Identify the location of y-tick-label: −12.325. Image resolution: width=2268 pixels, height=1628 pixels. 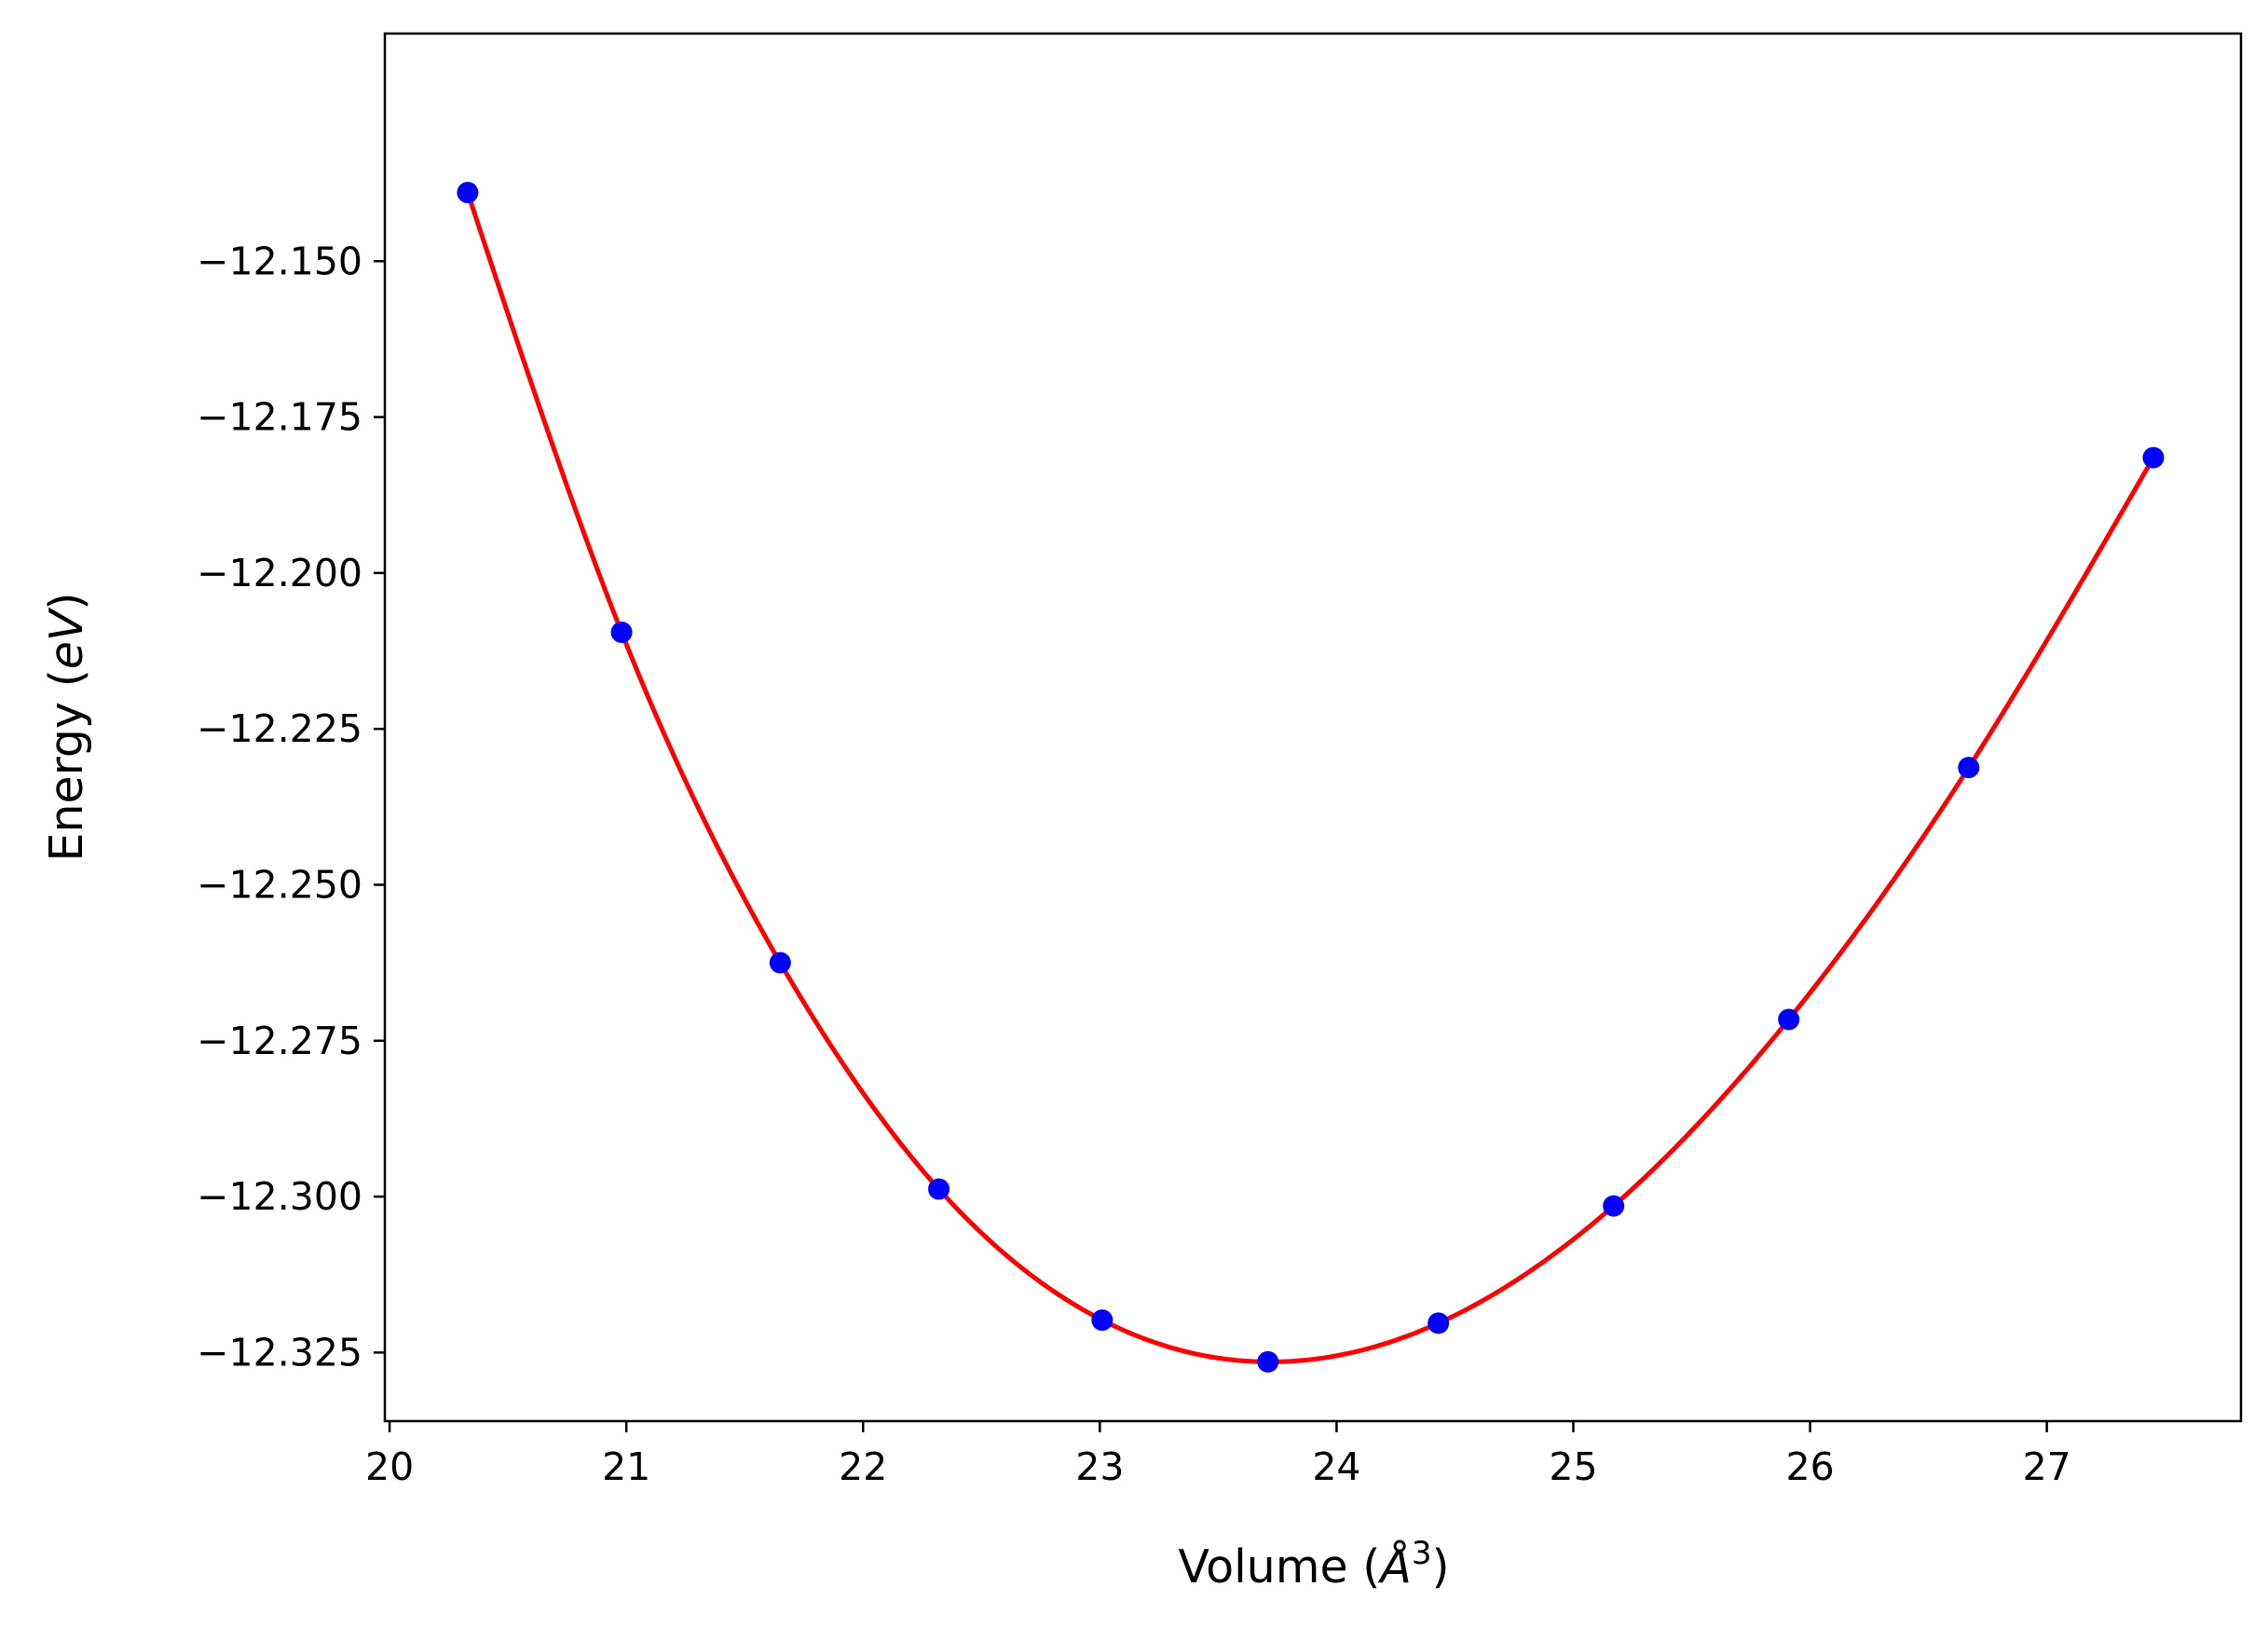
(279, 1353).